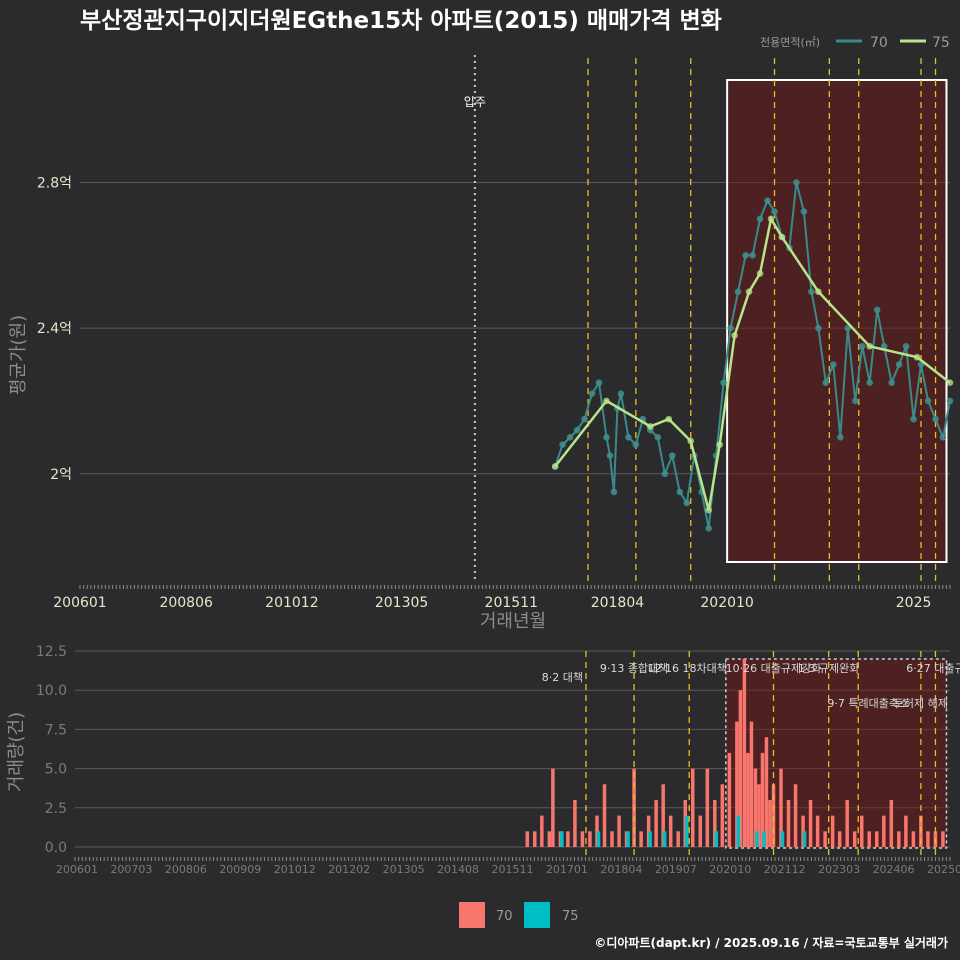  I want to click on bottom-y-tick-label-2: 5.0, so click(56, 770).